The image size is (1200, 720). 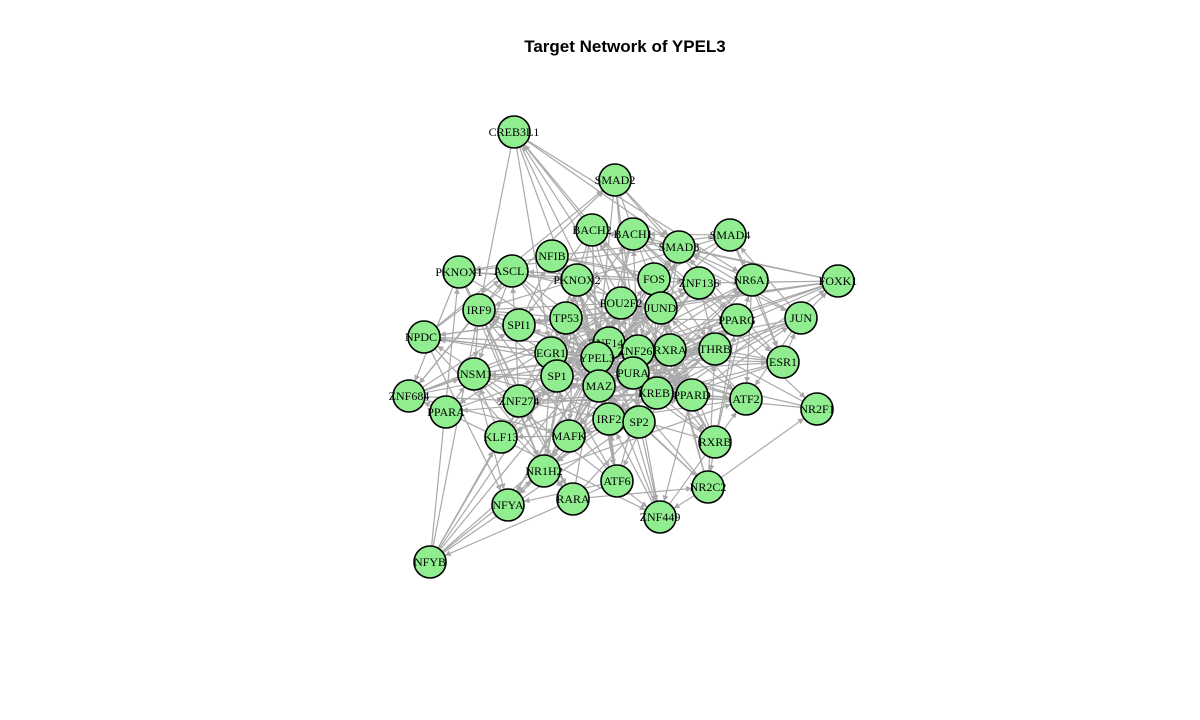 What do you see at coordinates (792, 340) in the screenshot?
I see `edge-esr1-jun` at bounding box center [792, 340].